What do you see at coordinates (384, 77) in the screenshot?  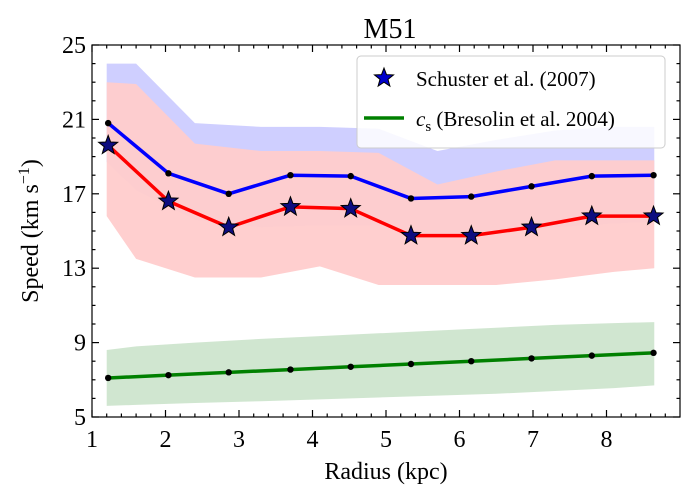 I see `legend-star-marker` at bounding box center [384, 77].